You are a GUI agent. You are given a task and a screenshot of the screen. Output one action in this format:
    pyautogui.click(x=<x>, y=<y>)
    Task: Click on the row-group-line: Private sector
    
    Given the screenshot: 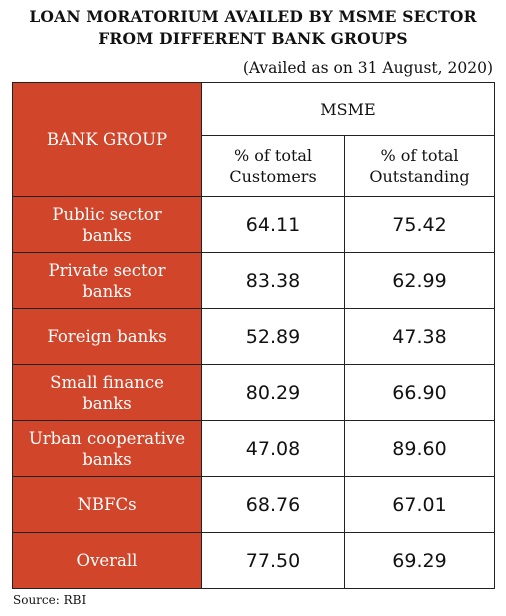 What is the action you would take?
    pyautogui.click(x=107, y=270)
    